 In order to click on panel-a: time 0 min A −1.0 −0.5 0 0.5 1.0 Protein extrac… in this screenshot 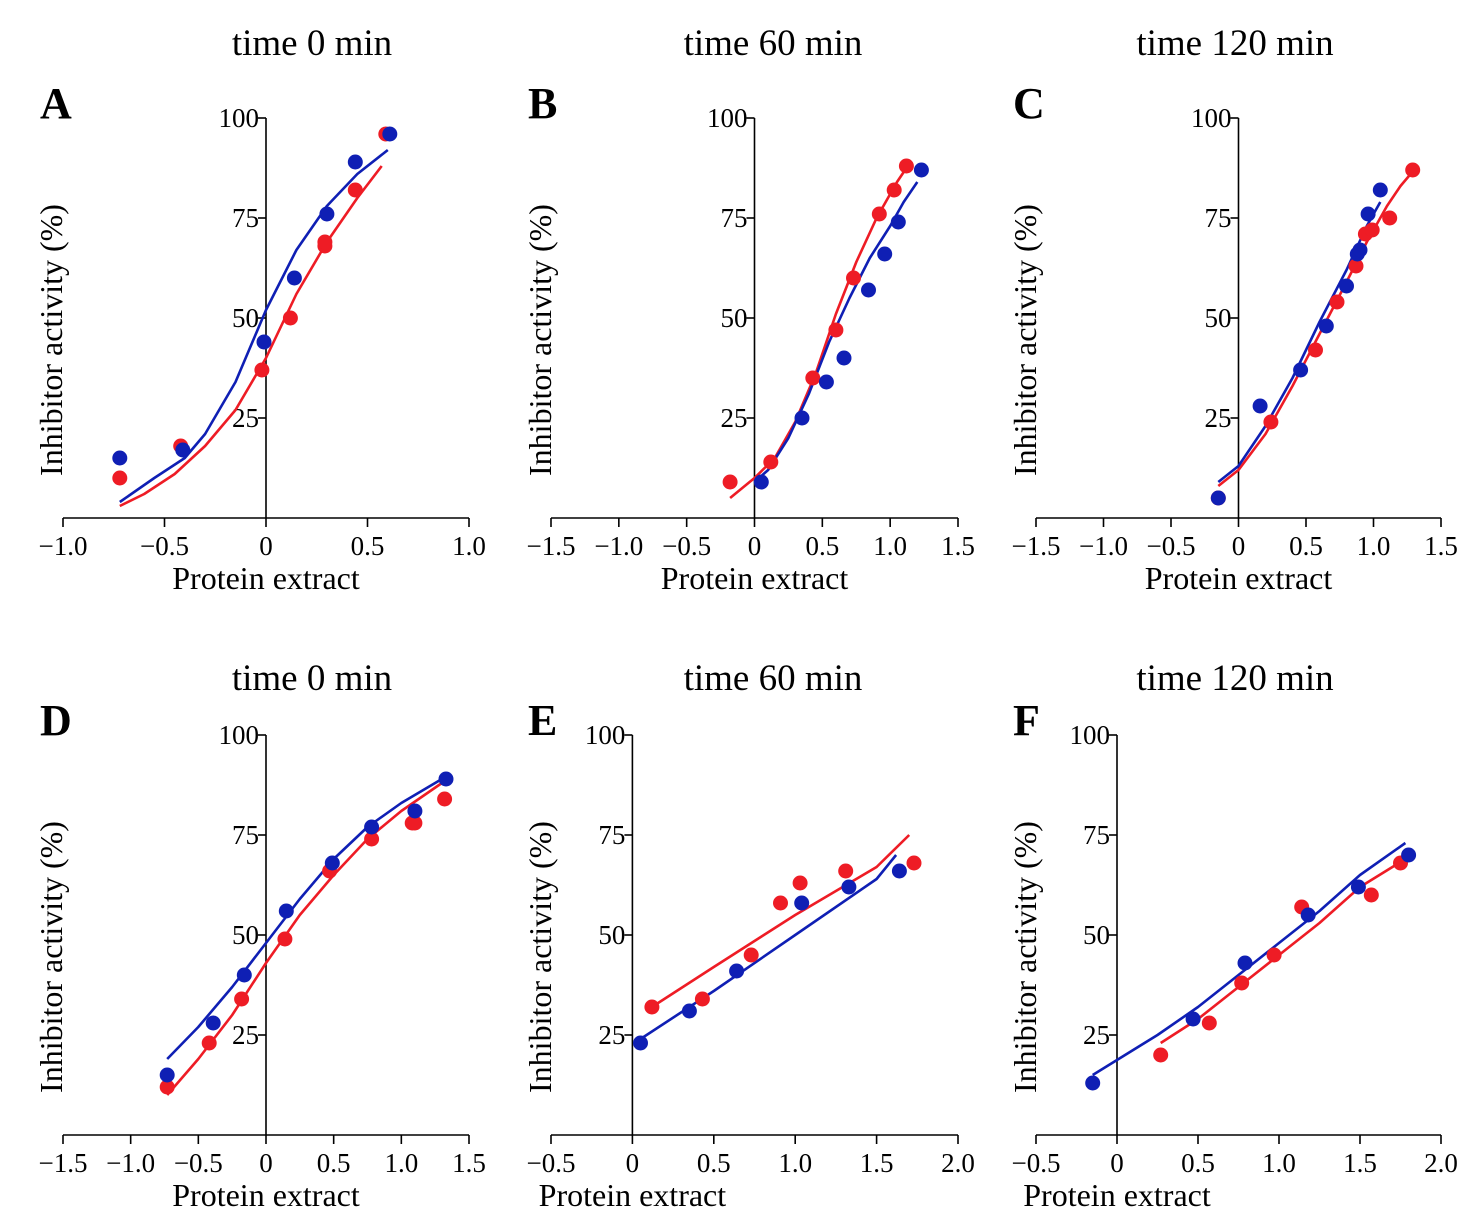, I will do `click(259, 309)`.